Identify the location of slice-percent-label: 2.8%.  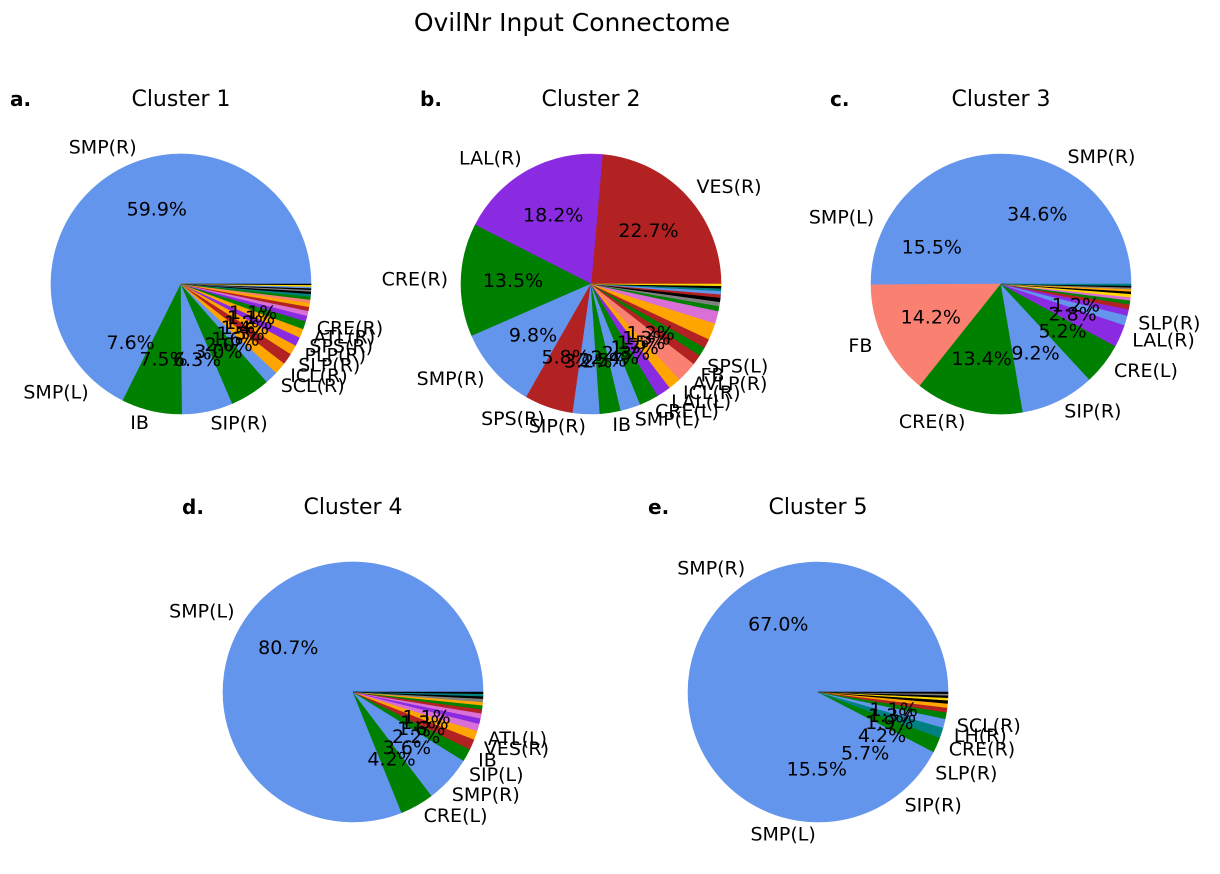
(1072, 315).